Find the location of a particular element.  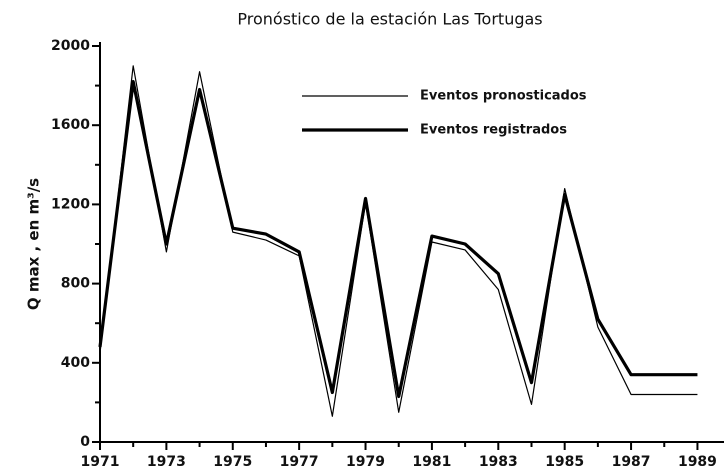

chart-title: Pronóstico de la estación Las Tortugas is located at coordinates (389, 19).